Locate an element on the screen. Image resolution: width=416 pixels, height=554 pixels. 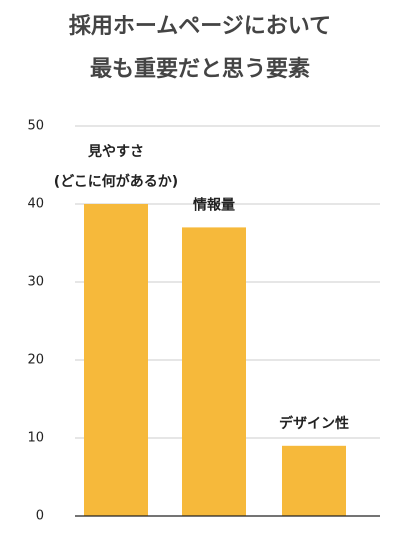
category-label: 情報量 is located at coordinates (214, 204).